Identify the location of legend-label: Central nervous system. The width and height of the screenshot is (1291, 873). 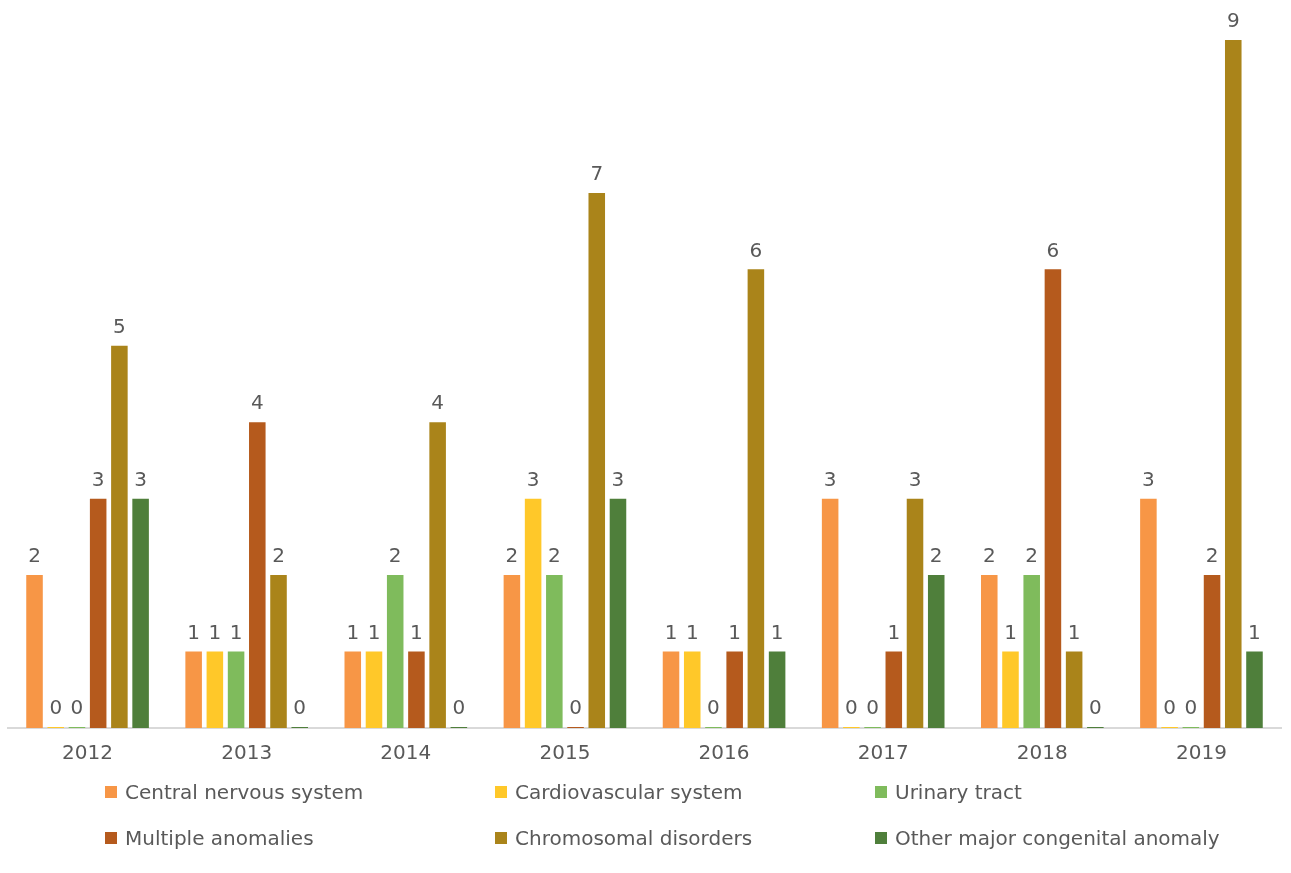
(244, 792).